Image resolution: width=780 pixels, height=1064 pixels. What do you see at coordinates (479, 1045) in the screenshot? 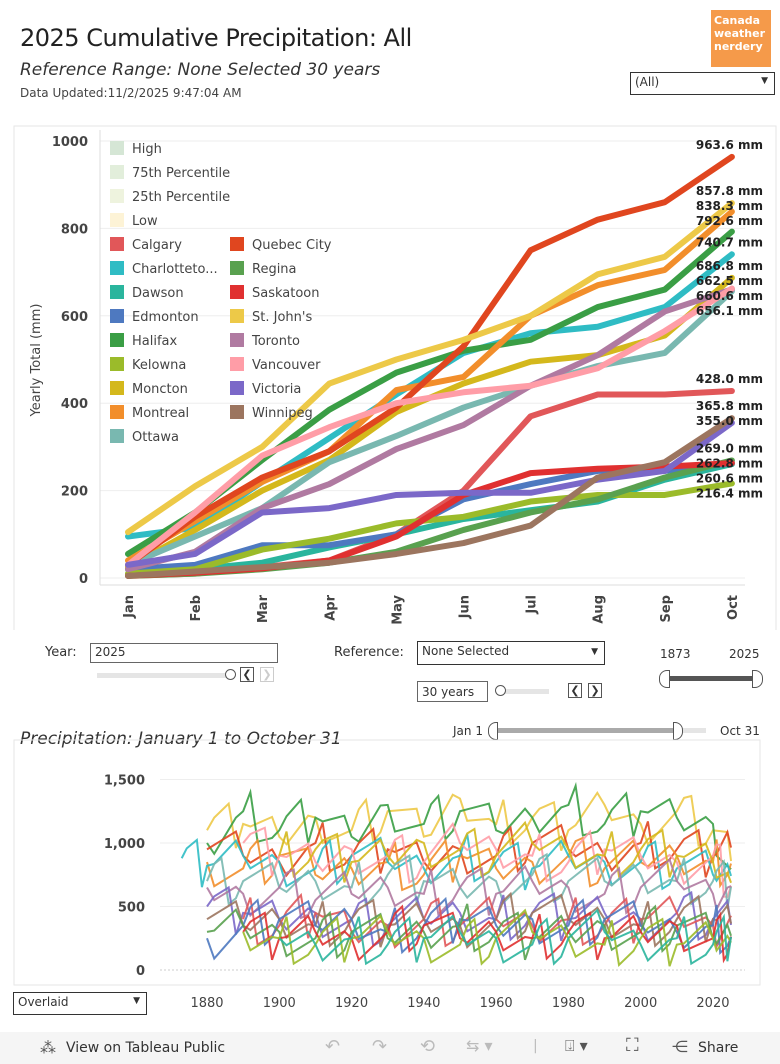
I see `refresh-icon: ⇆ ▾` at bounding box center [479, 1045].